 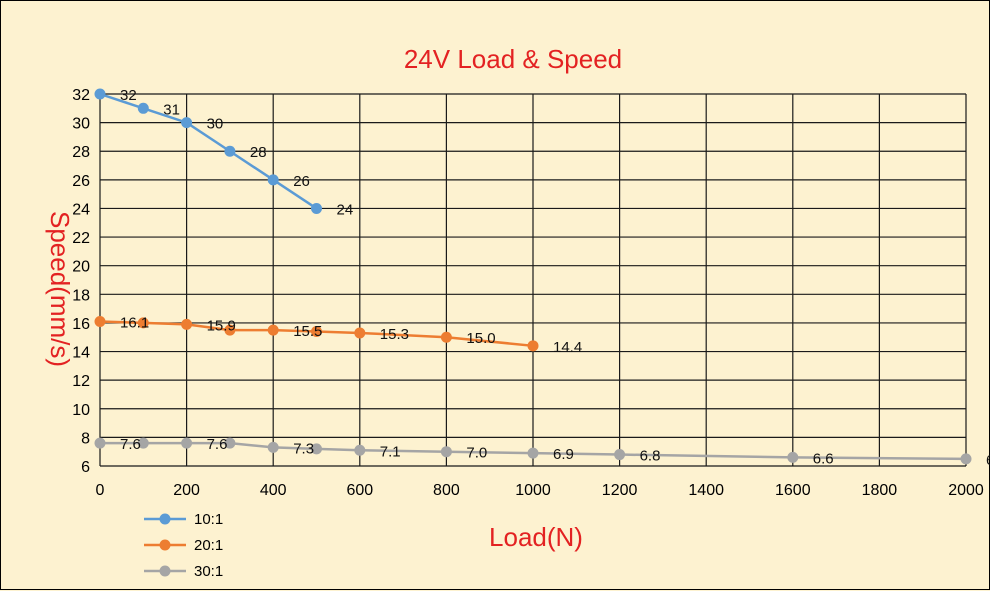 What do you see at coordinates (85, 438) in the screenshot?
I see `y-tick-label: 8` at bounding box center [85, 438].